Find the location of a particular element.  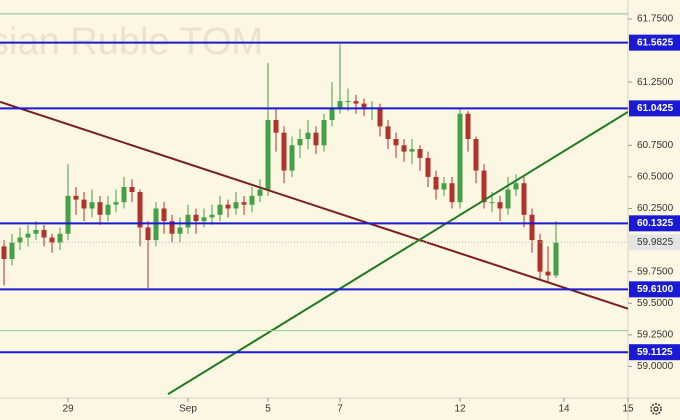

price-label-box is located at coordinates (654, 242).